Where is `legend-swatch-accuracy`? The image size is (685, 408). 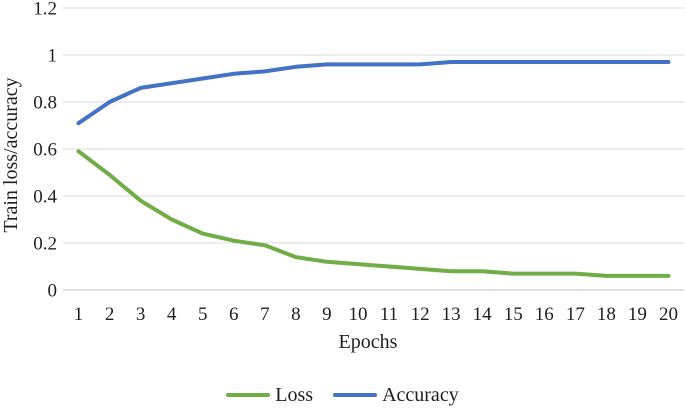 legend-swatch-accuracy is located at coordinates (355, 395).